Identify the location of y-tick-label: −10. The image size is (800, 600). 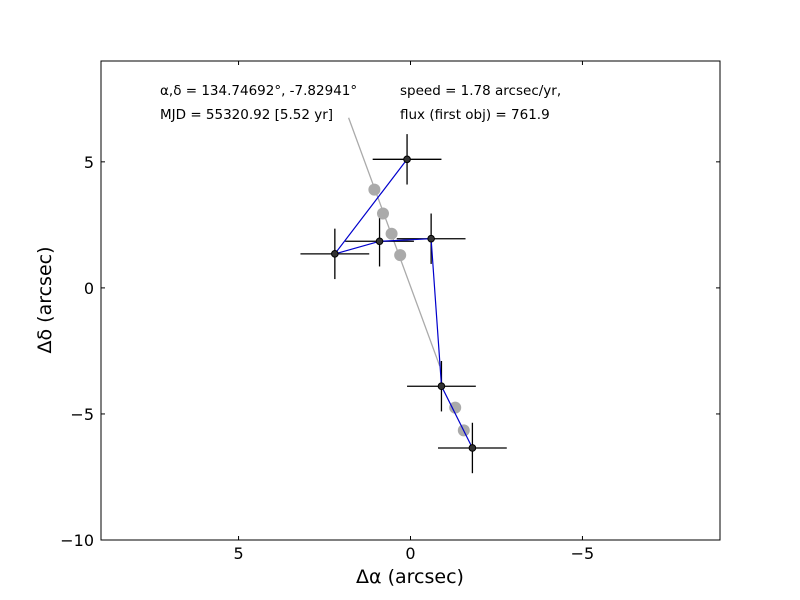
(77, 540).